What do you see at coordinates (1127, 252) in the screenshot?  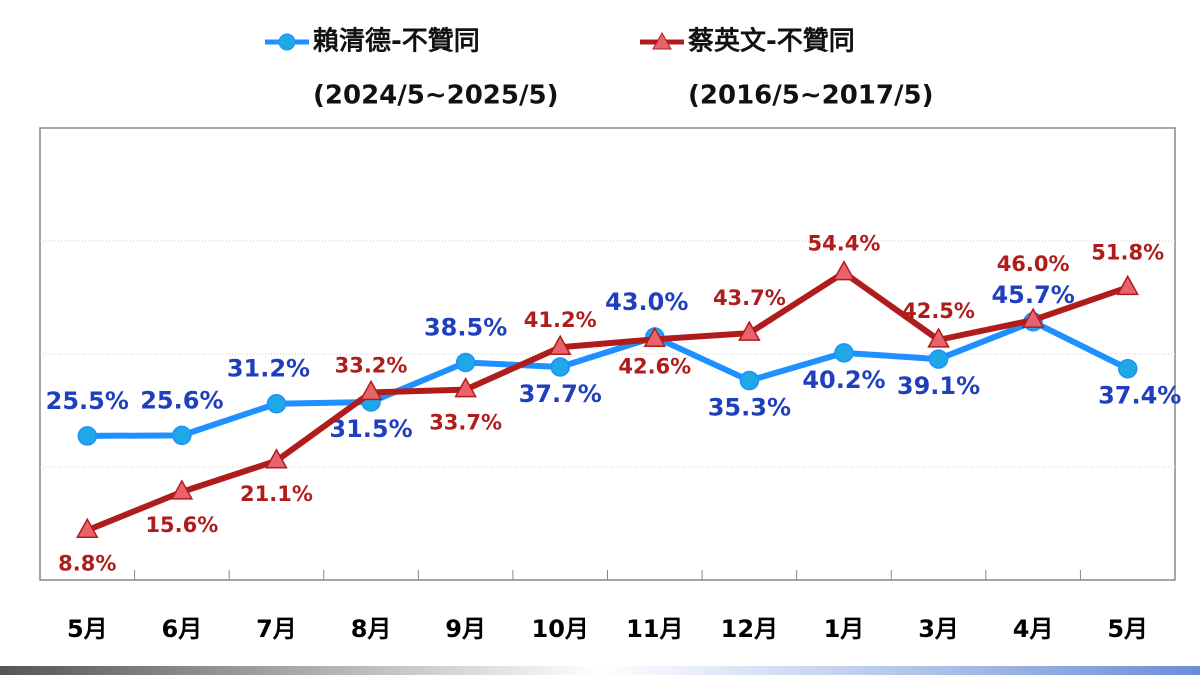 I see `data-label: 51.8%` at bounding box center [1127, 252].